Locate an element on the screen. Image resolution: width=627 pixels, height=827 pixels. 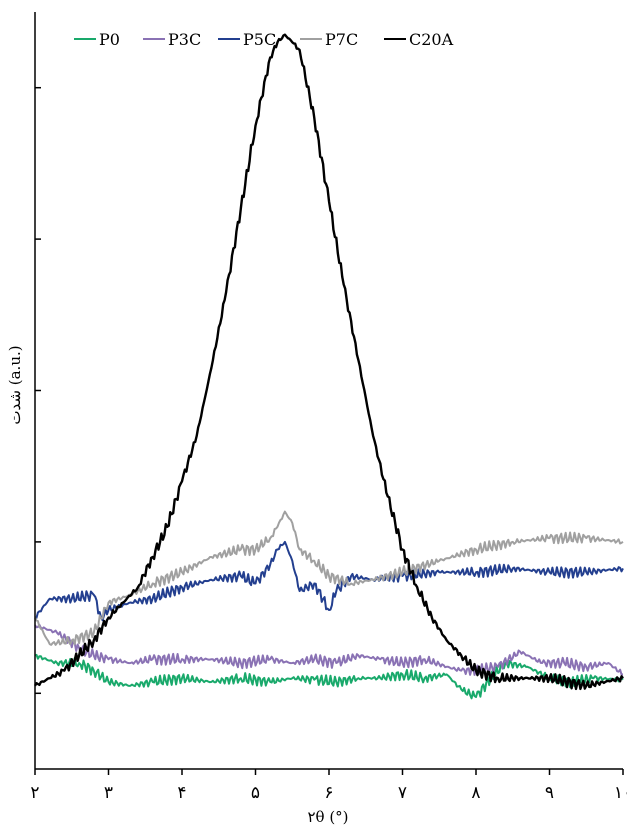
legend-label-p7c: P7C is located at coordinates (341, 39).